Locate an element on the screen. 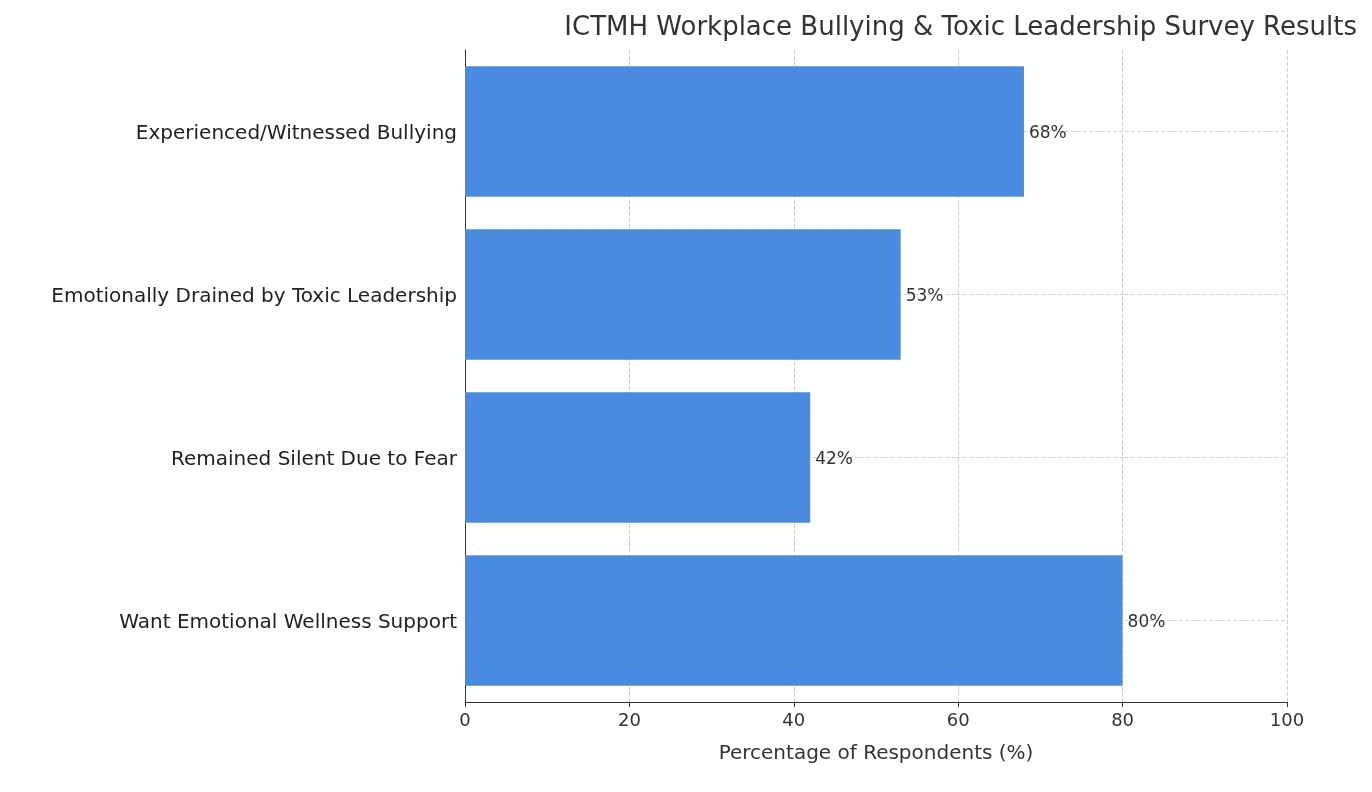 This screenshot has width=1372, height=792. x-axis-title: Percentage of Respondents (%) is located at coordinates (876, 752).